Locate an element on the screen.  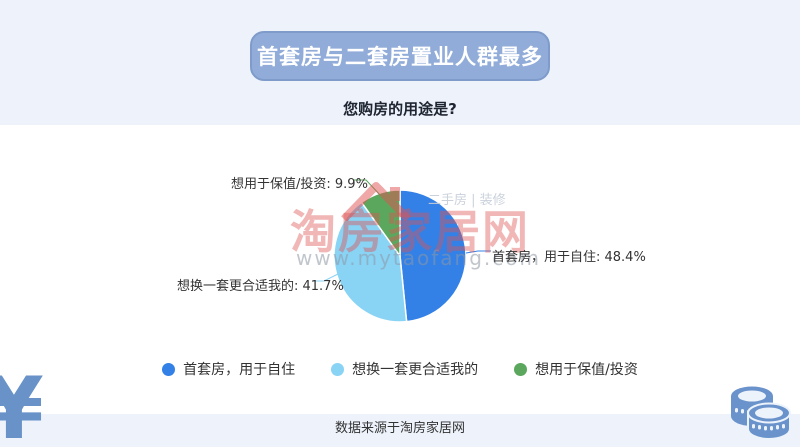
header-banner-title: 首套房与二套房置业人群最多 is located at coordinates (400, 57).